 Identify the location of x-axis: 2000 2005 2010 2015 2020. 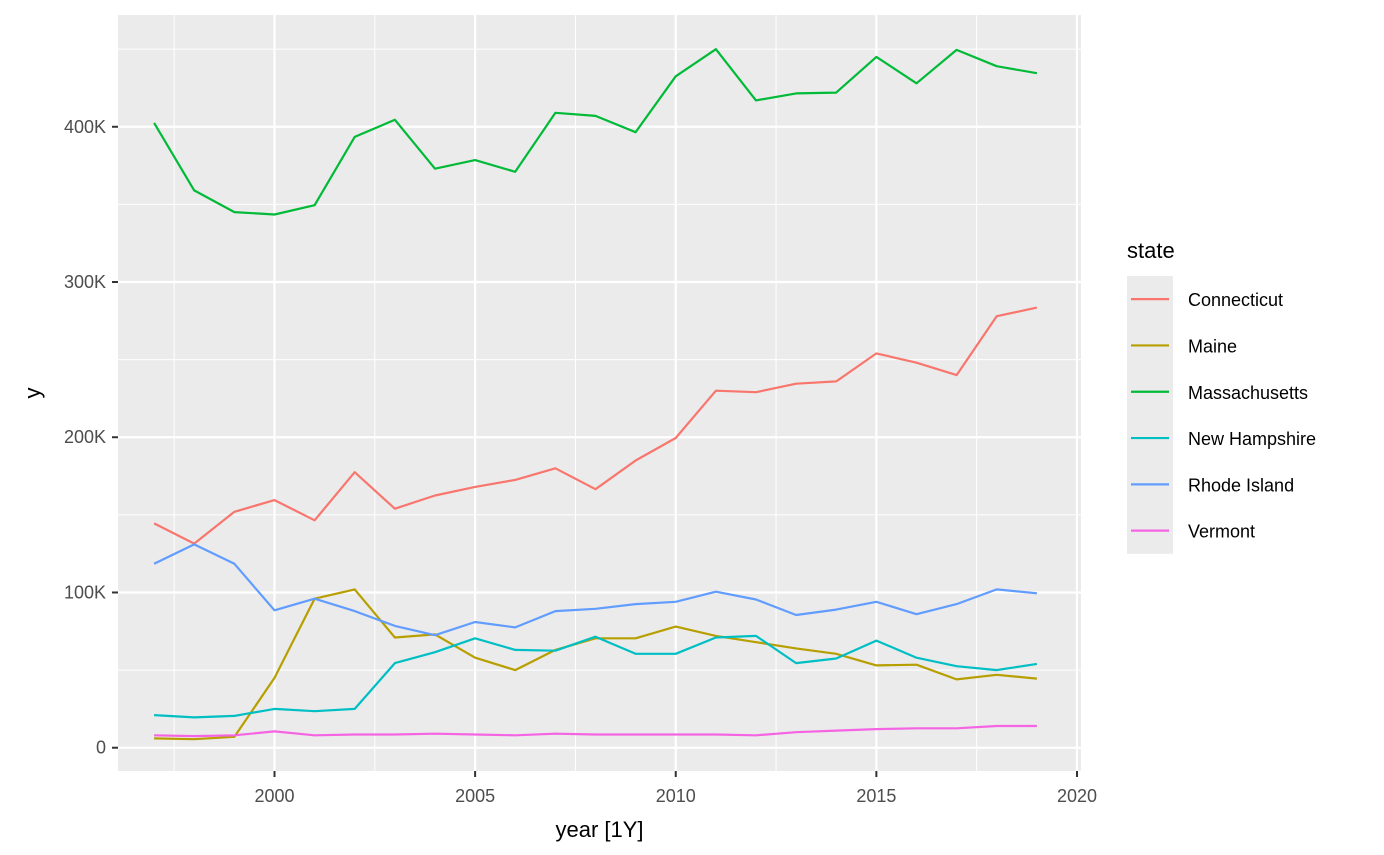
(675, 788).